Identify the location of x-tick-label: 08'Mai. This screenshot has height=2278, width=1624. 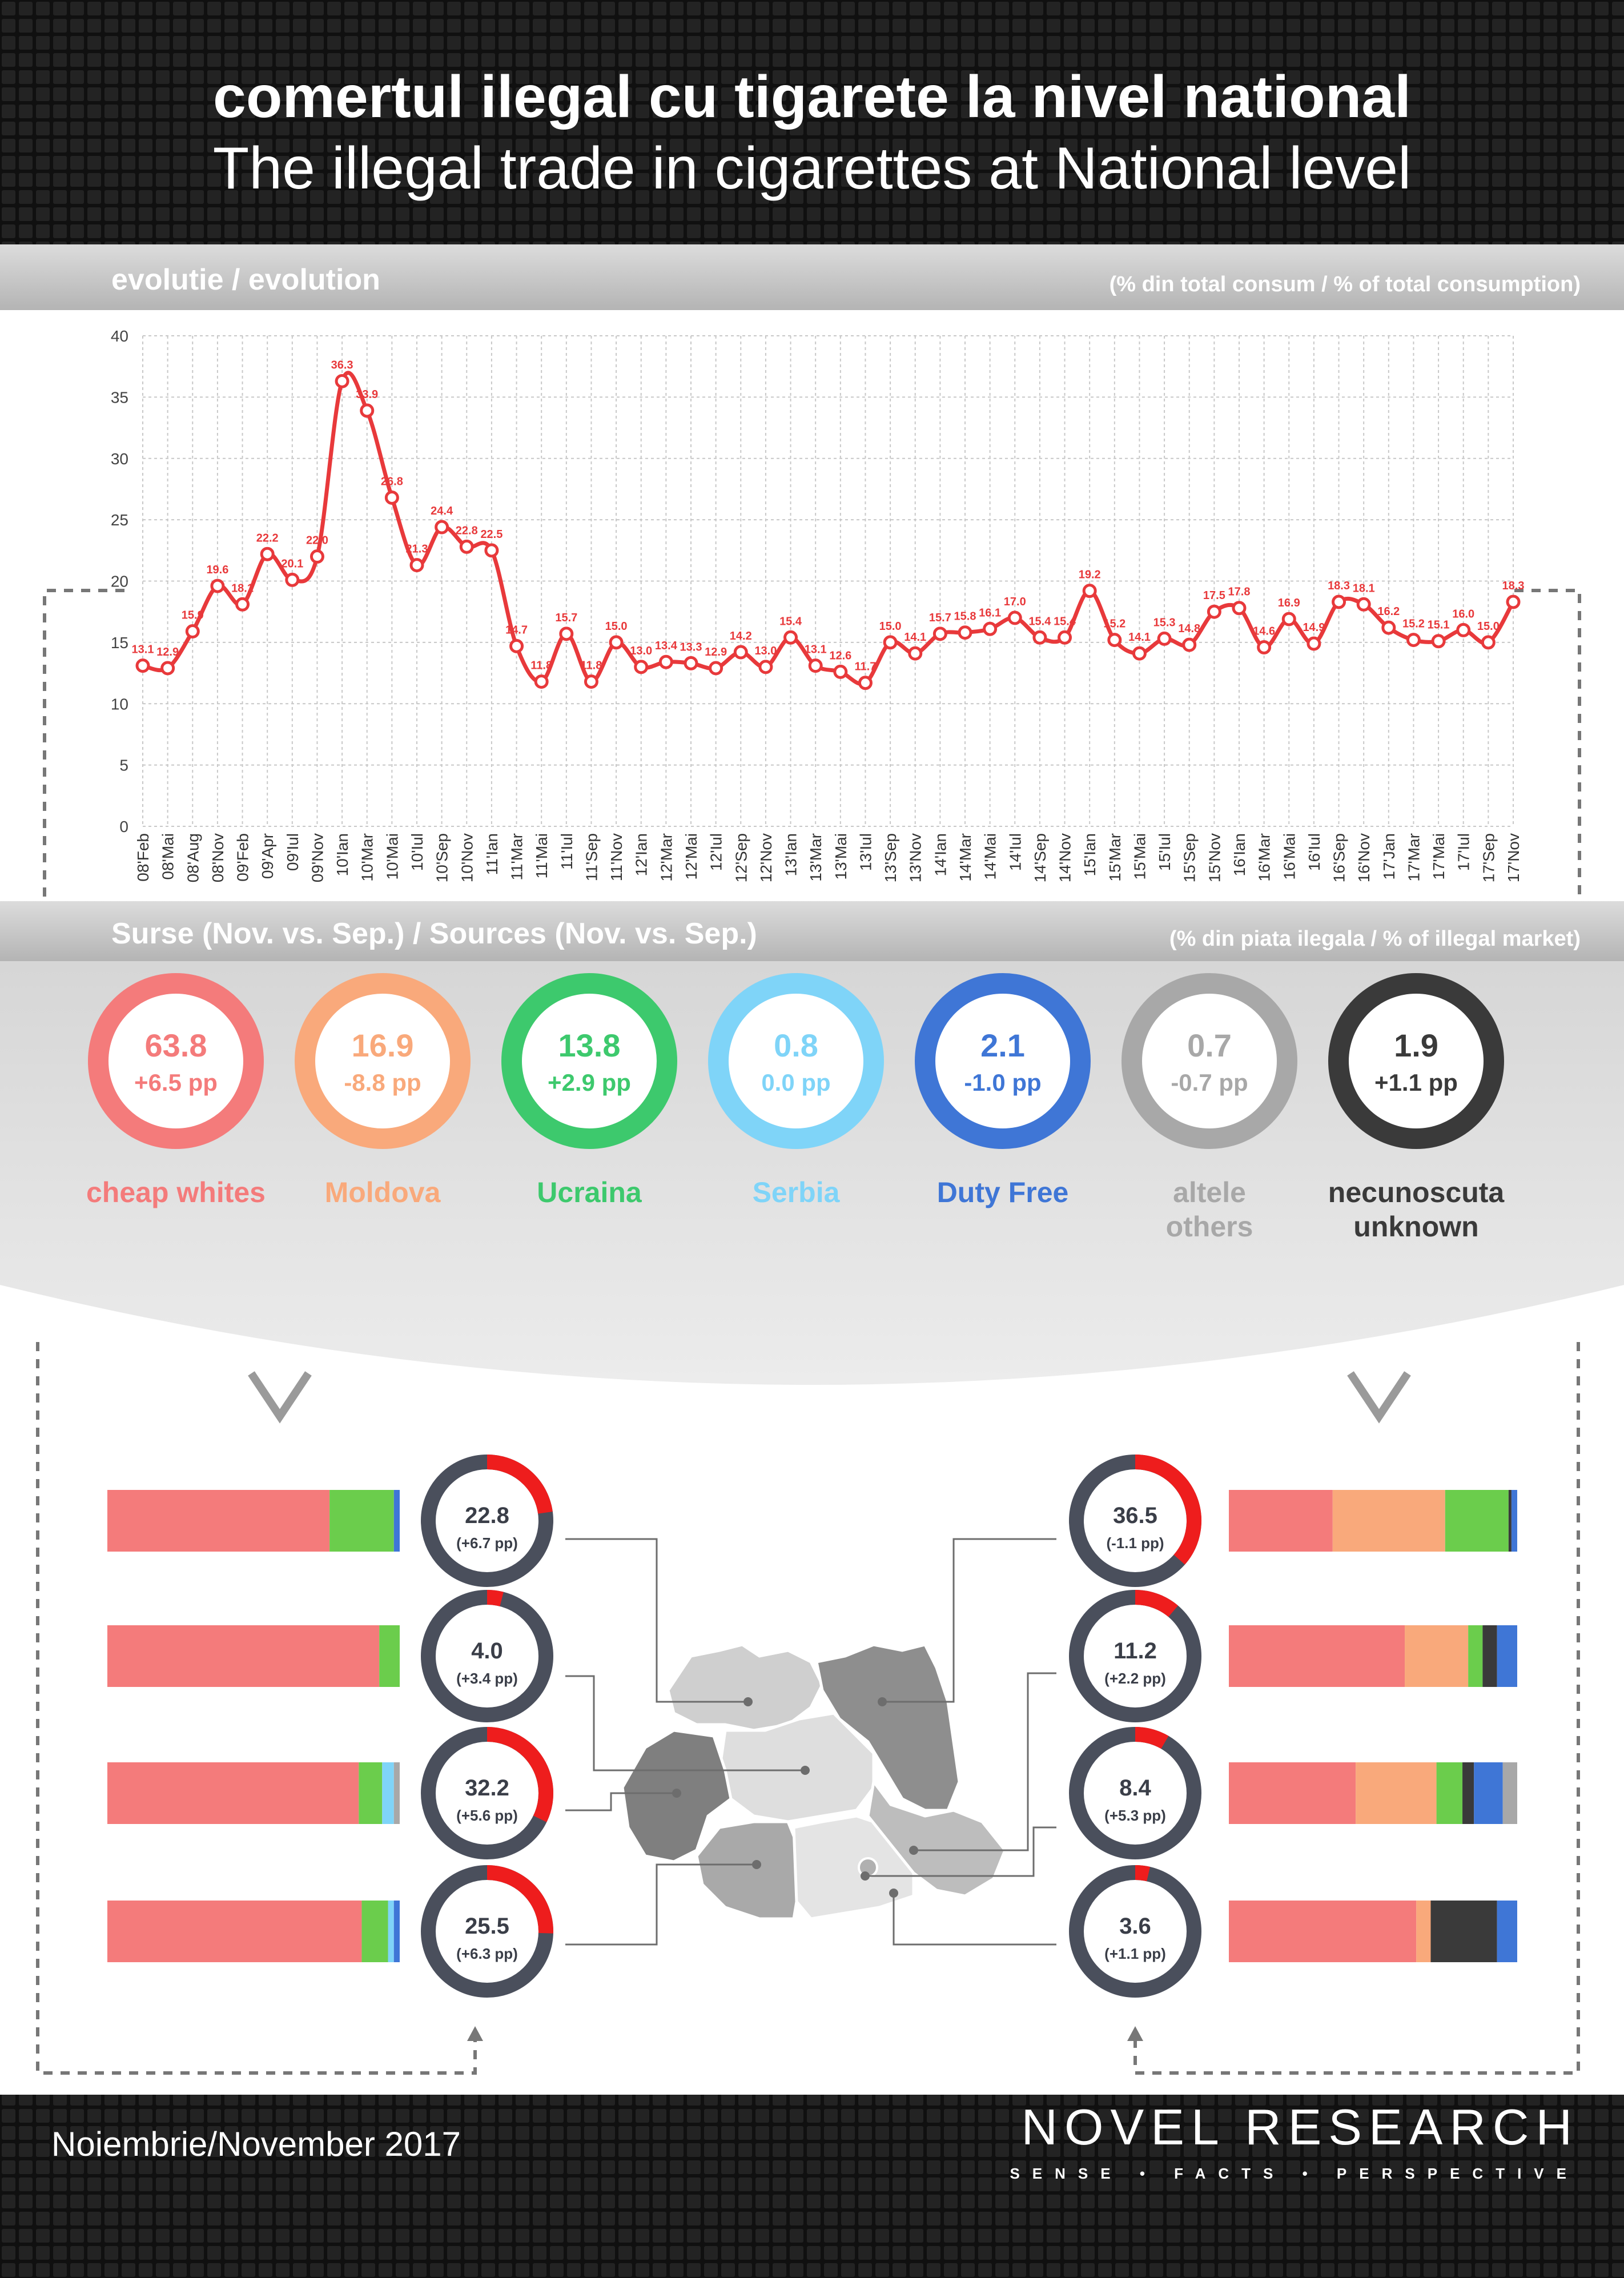
(168, 856).